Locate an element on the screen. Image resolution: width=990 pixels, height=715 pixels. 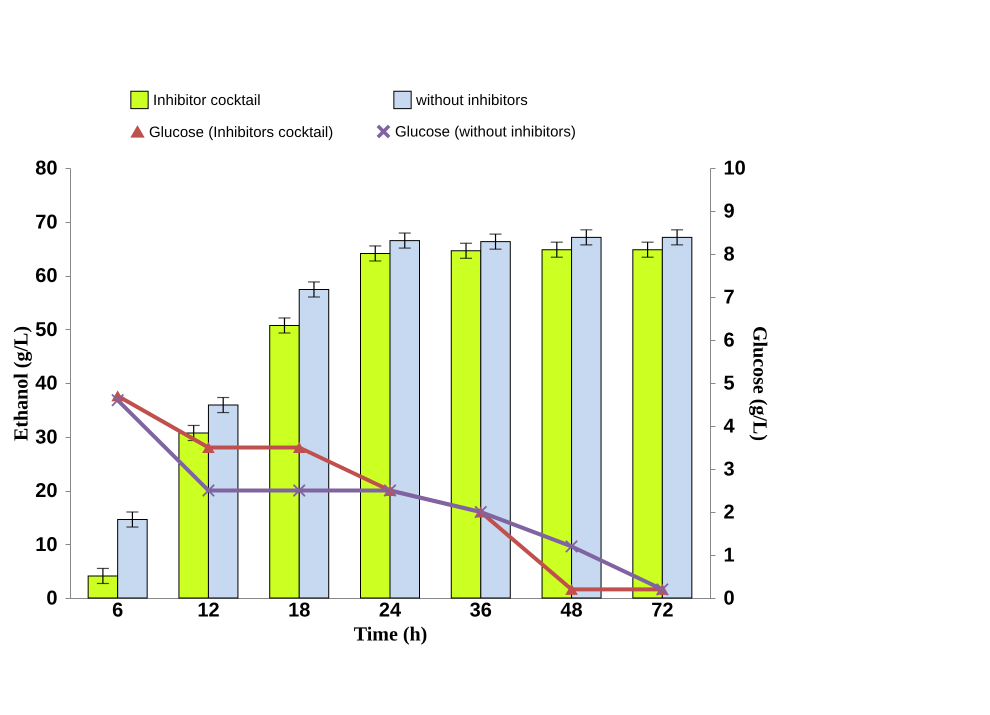
y2-tick-label: 4 is located at coordinates (730, 427).